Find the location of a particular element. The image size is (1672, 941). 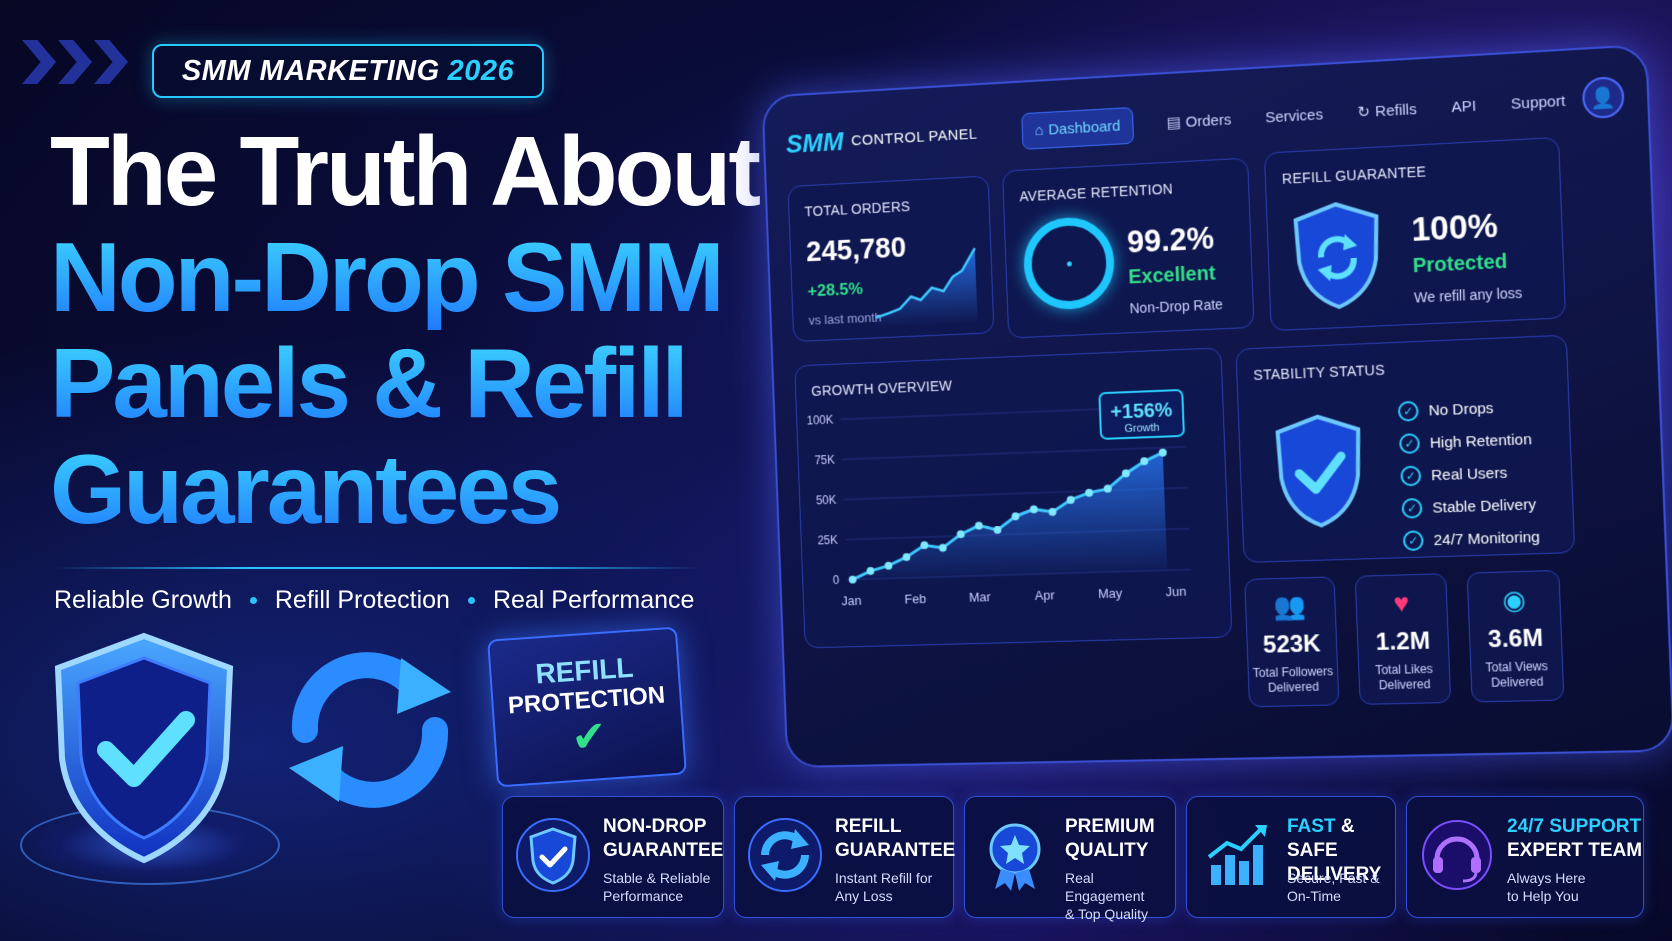

headline-line-2: Non-Drop SMM is located at coordinates (400, 277).